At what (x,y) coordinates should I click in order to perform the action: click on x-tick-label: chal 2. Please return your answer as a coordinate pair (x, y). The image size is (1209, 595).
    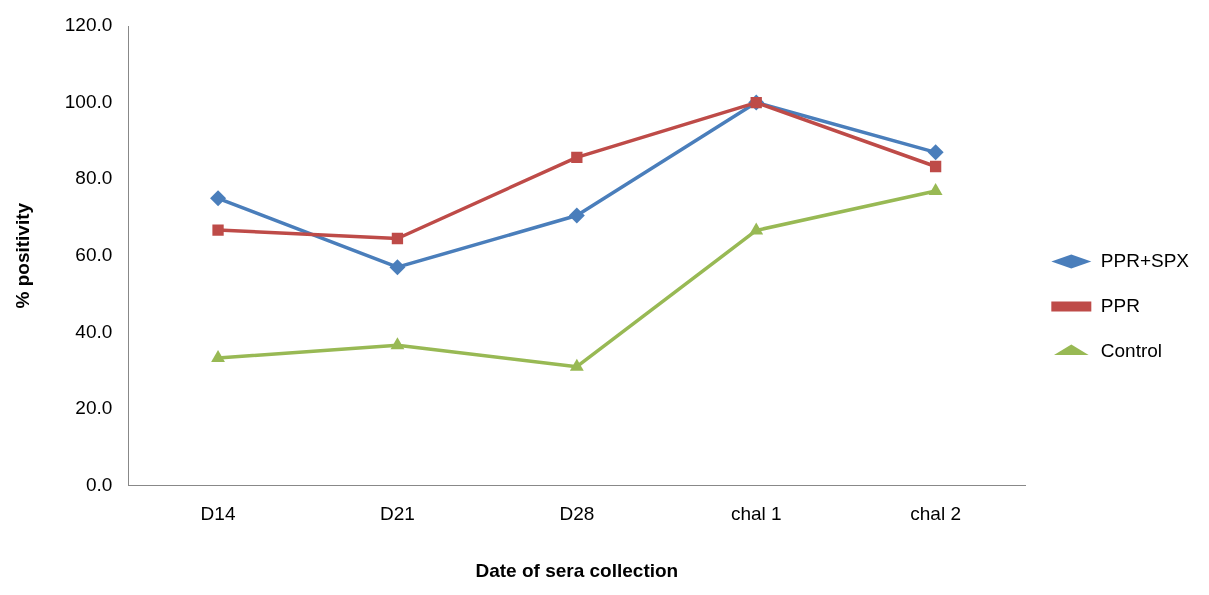
    Looking at the image, I should click on (935, 514).